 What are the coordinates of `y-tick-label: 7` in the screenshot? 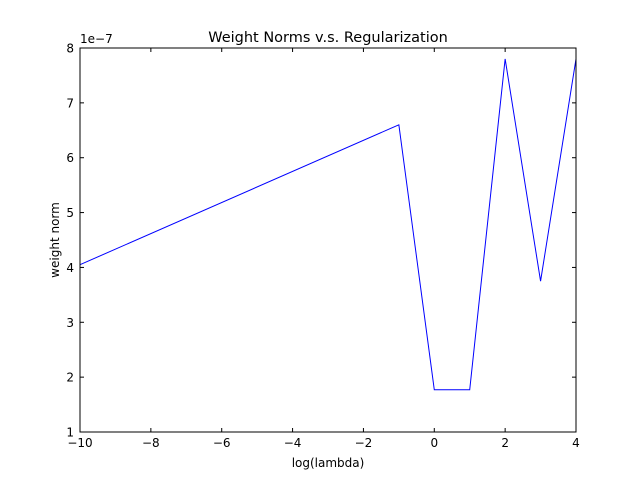 It's located at (70, 103).